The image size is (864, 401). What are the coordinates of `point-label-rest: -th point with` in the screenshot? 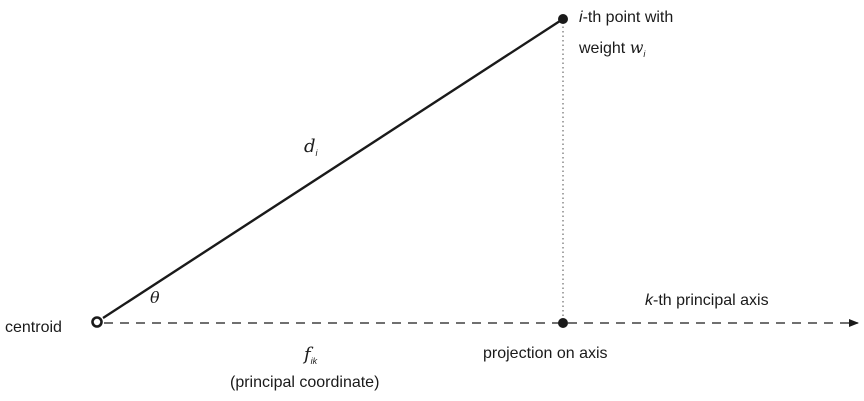 It's located at (628, 17).